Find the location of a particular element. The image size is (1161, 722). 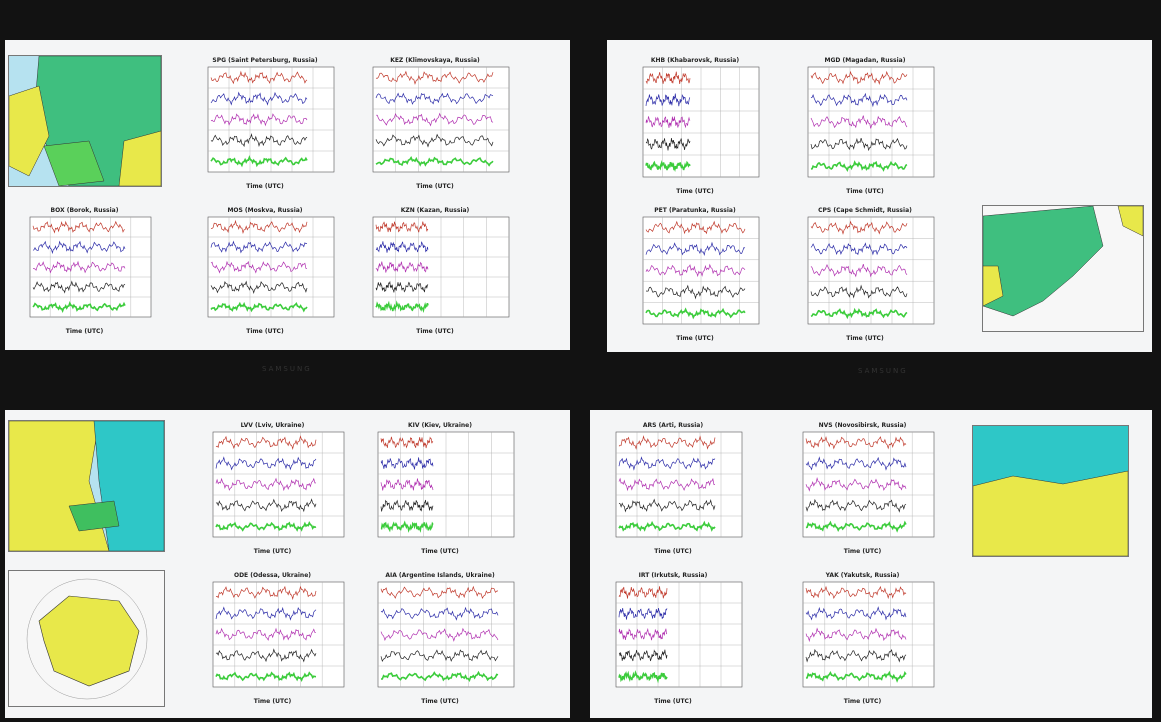

plot: YAK (Yakutsk, Russia) Time (UTC) is located at coordinates (868, 638).